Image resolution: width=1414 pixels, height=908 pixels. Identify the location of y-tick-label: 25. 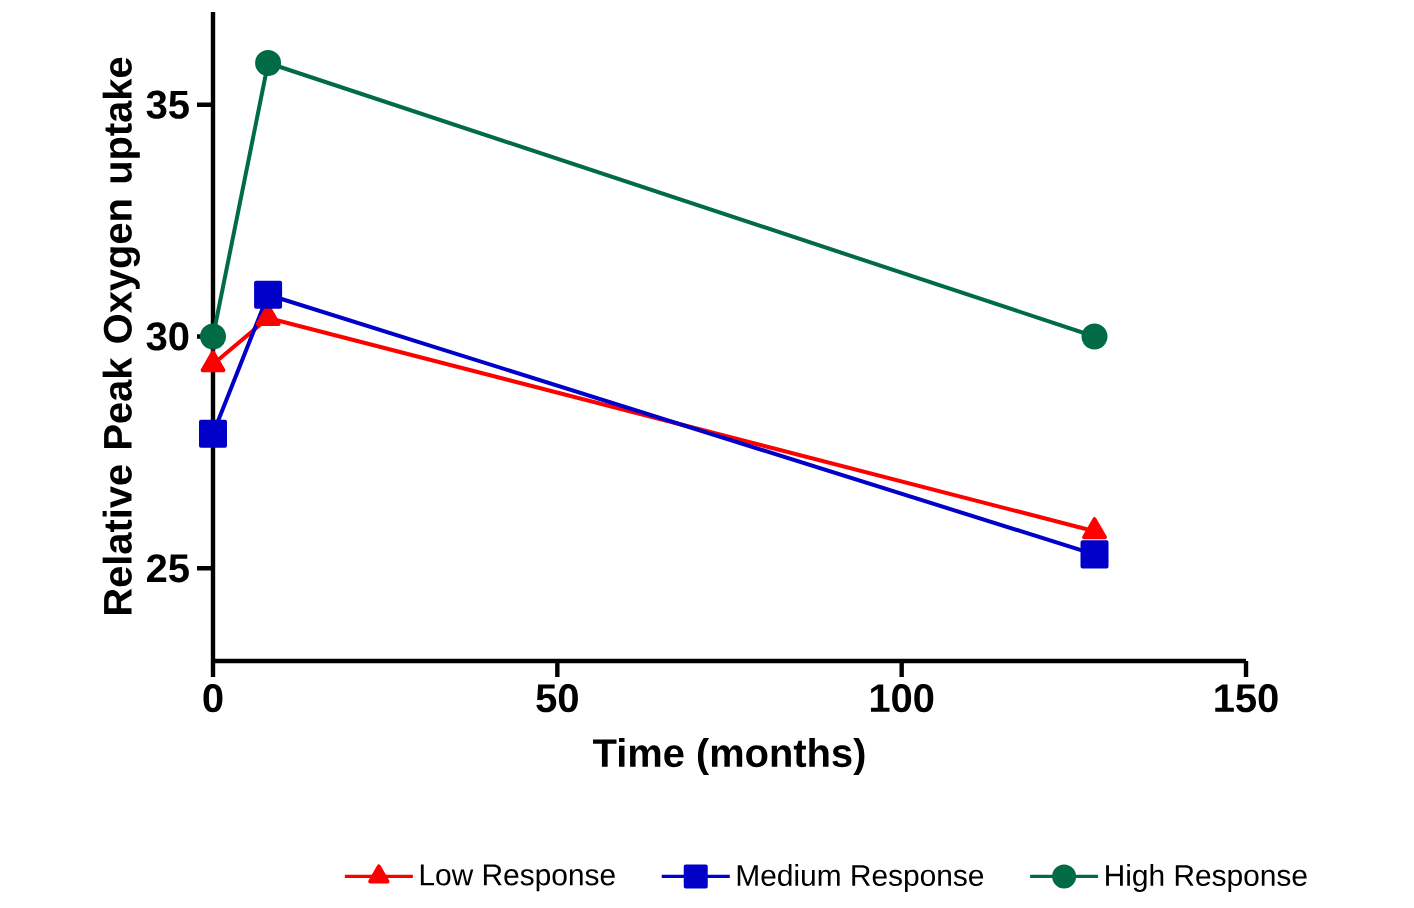
(168, 568).